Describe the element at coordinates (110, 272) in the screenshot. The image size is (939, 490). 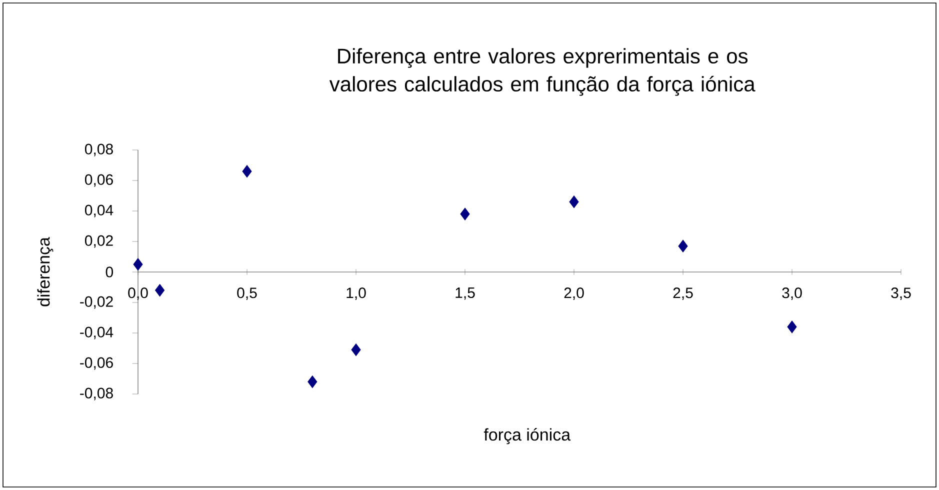
I see `y-tick-label: 0` at that location.